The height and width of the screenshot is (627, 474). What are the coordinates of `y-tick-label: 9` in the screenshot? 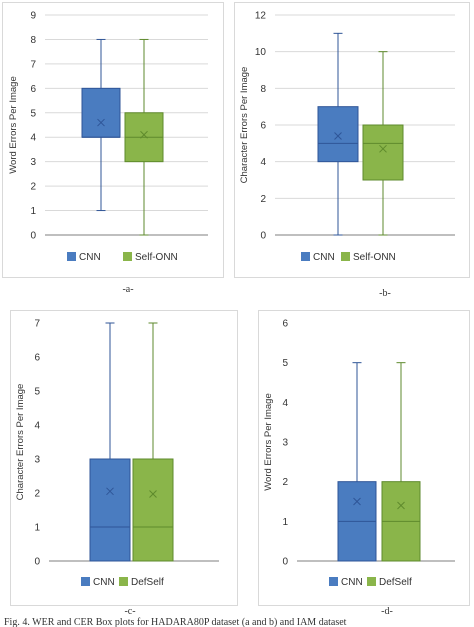 It's located at (33, 16).